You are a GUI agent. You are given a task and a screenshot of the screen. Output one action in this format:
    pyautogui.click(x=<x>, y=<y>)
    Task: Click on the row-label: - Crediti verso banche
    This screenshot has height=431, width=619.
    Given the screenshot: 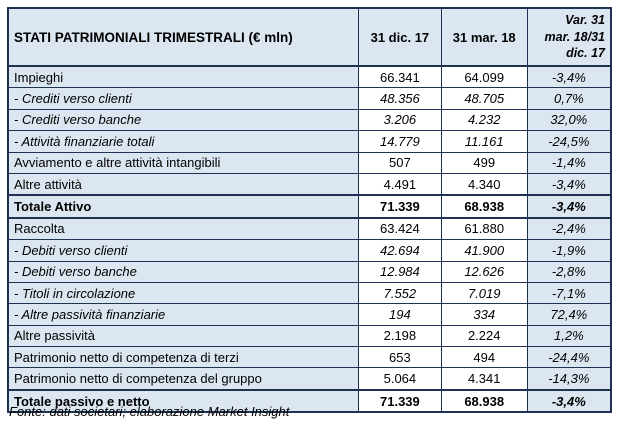 What is the action you would take?
    pyautogui.click(x=183, y=120)
    